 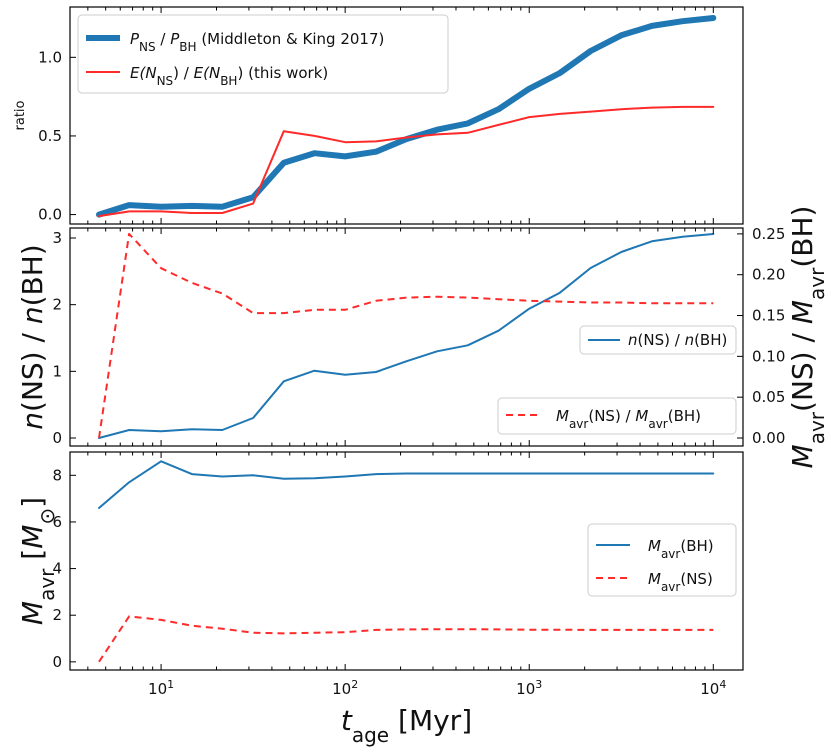 What do you see at coordinates (529, 688) in the screenshot?
I see `x-tick-label: 10³` at bounding box center [529, 688].